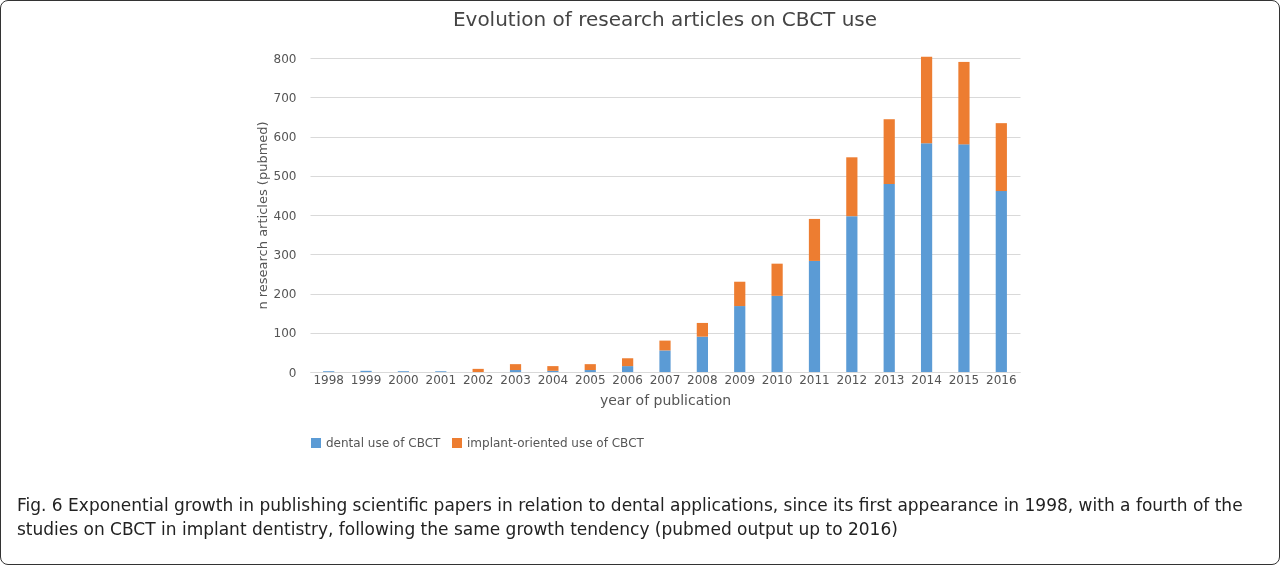 This screenshot has height=571, width=1287. What do you see at coordinates (285, 333) in the screenshot?
I see `y-tick-label: 100` at bounding box center [285, 333].